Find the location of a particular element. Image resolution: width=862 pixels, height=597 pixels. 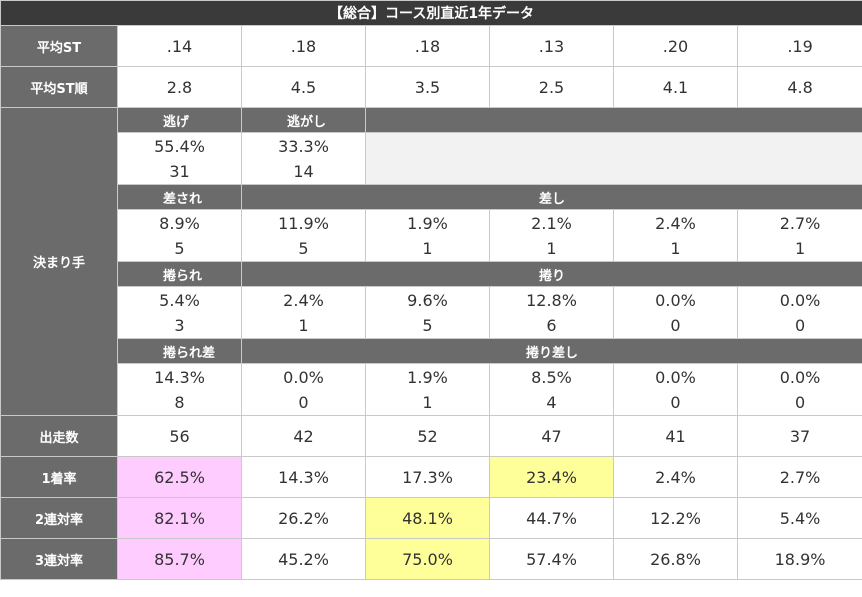

avg-st-rank-course-2: 4.5 is located at coordinates (303, 87).